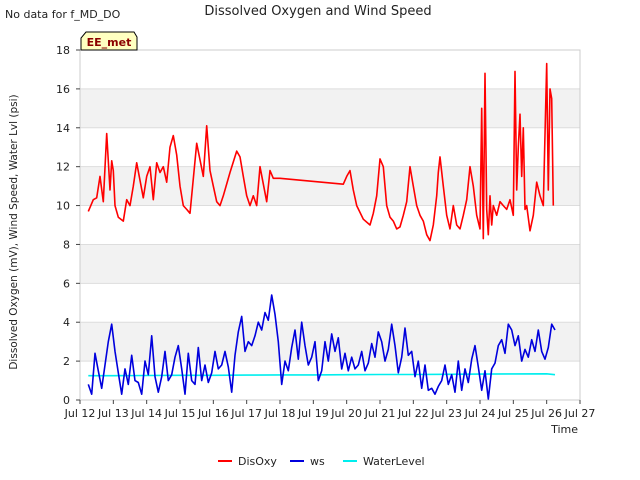 The width and height of the screenshot is (640, 480). What do you see at coordinates (446, 413) in the screenshot?
I see `x-tick-label: Jul 23` at bounding box center [446, 413].